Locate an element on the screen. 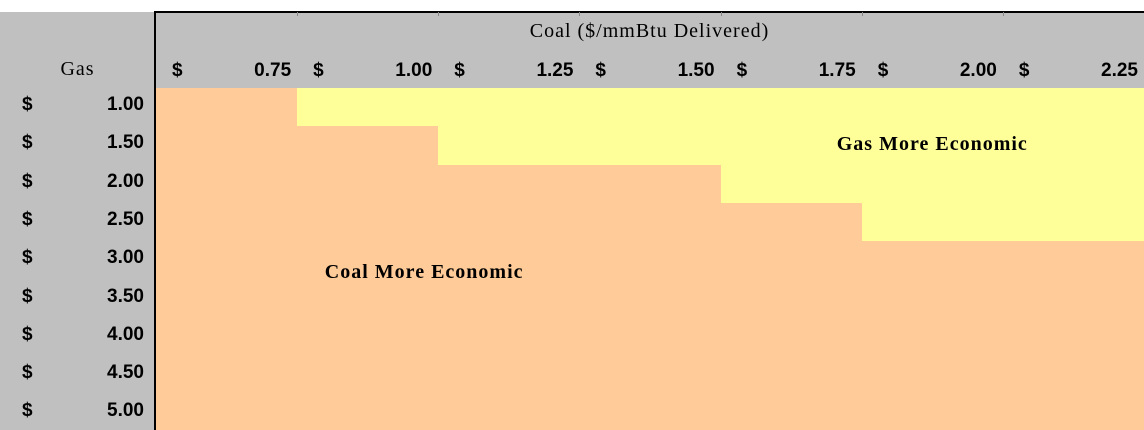 The width and height of the screenshot is (1144, 430). gas-label: Gas More Economic is located at coordinates (932, 144).